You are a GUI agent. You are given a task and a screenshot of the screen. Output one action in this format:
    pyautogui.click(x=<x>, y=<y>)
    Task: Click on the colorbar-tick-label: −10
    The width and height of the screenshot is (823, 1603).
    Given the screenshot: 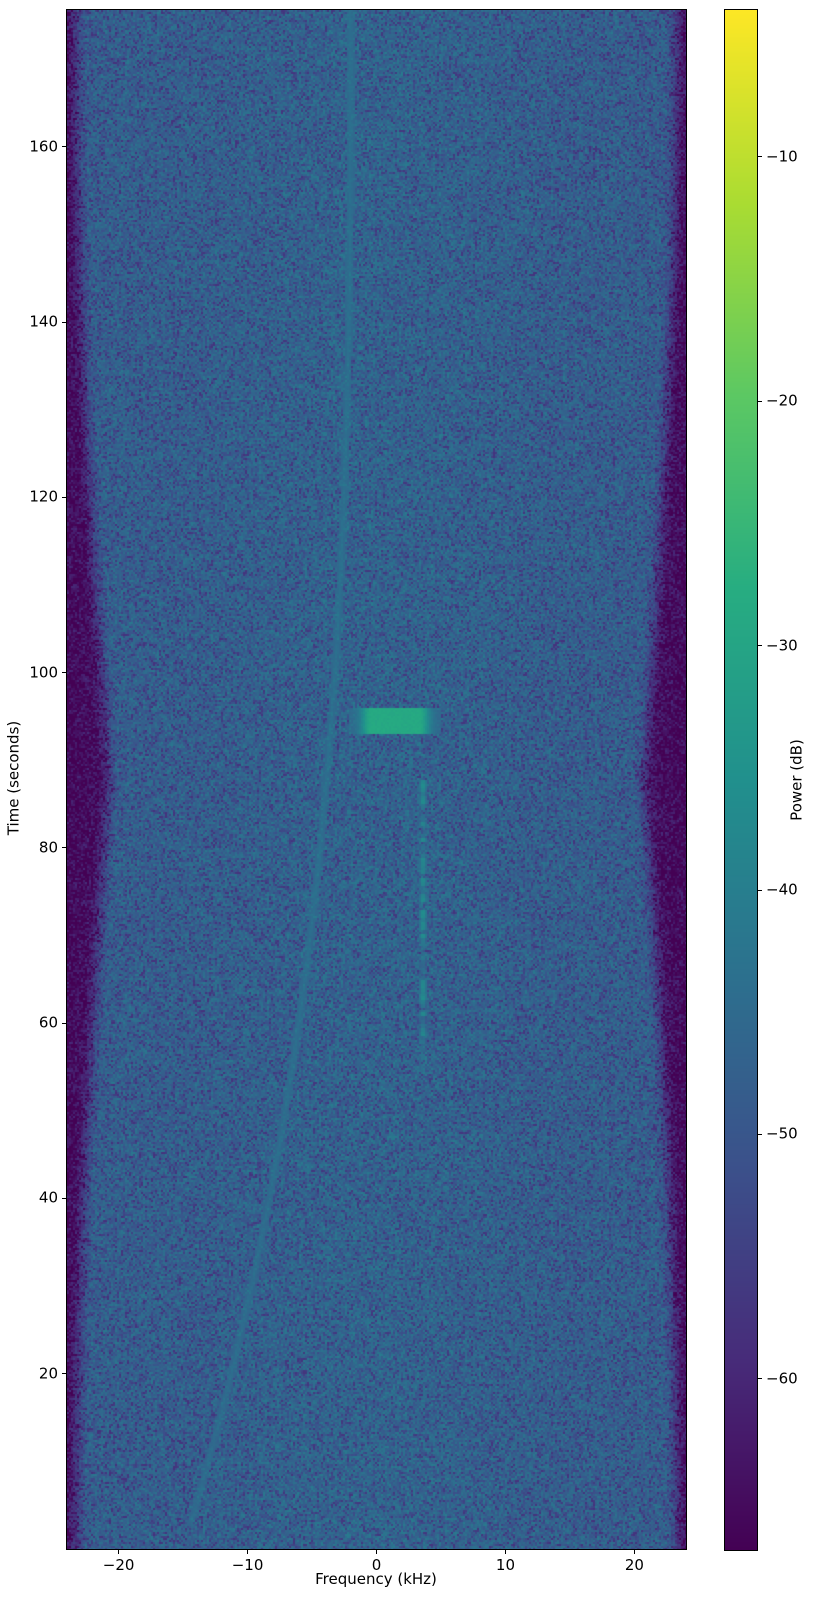 What is the action you would take?
    pyautogui.click(x=782, y=156)
    